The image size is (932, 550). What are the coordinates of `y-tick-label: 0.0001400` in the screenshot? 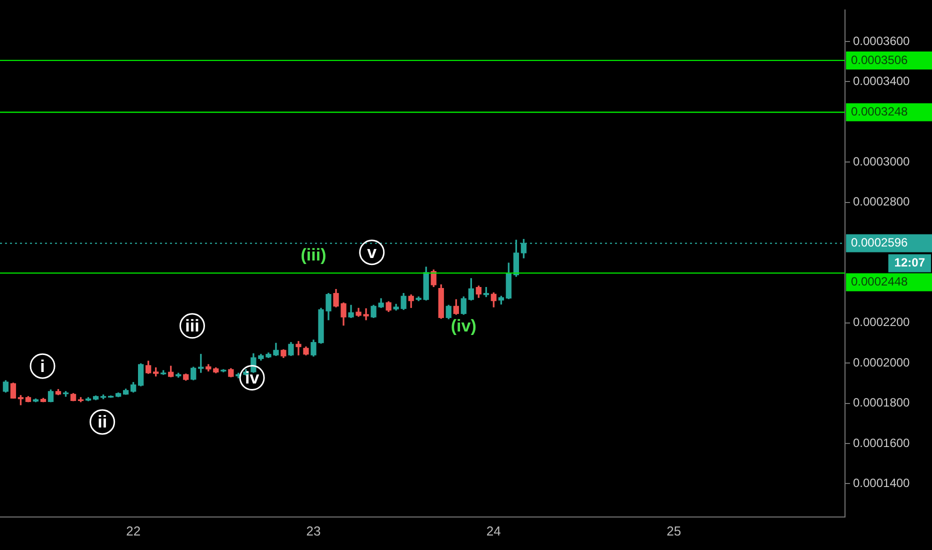 It's located at (881, 483).